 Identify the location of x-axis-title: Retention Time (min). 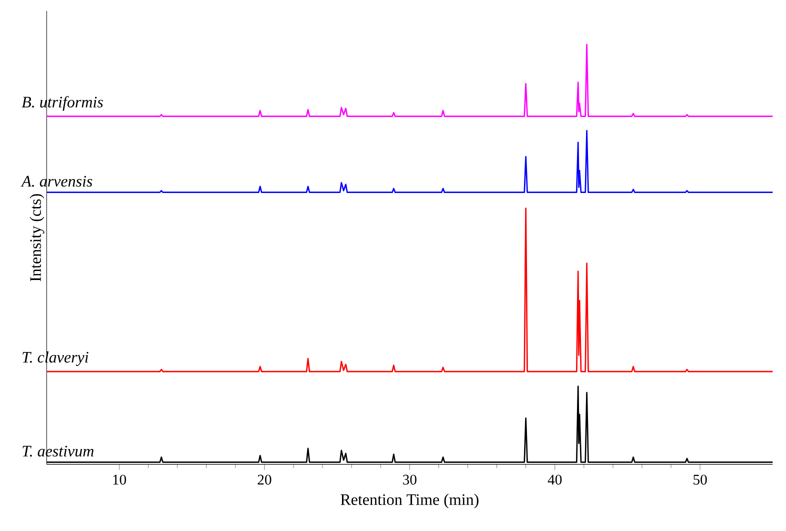
(409, 501).